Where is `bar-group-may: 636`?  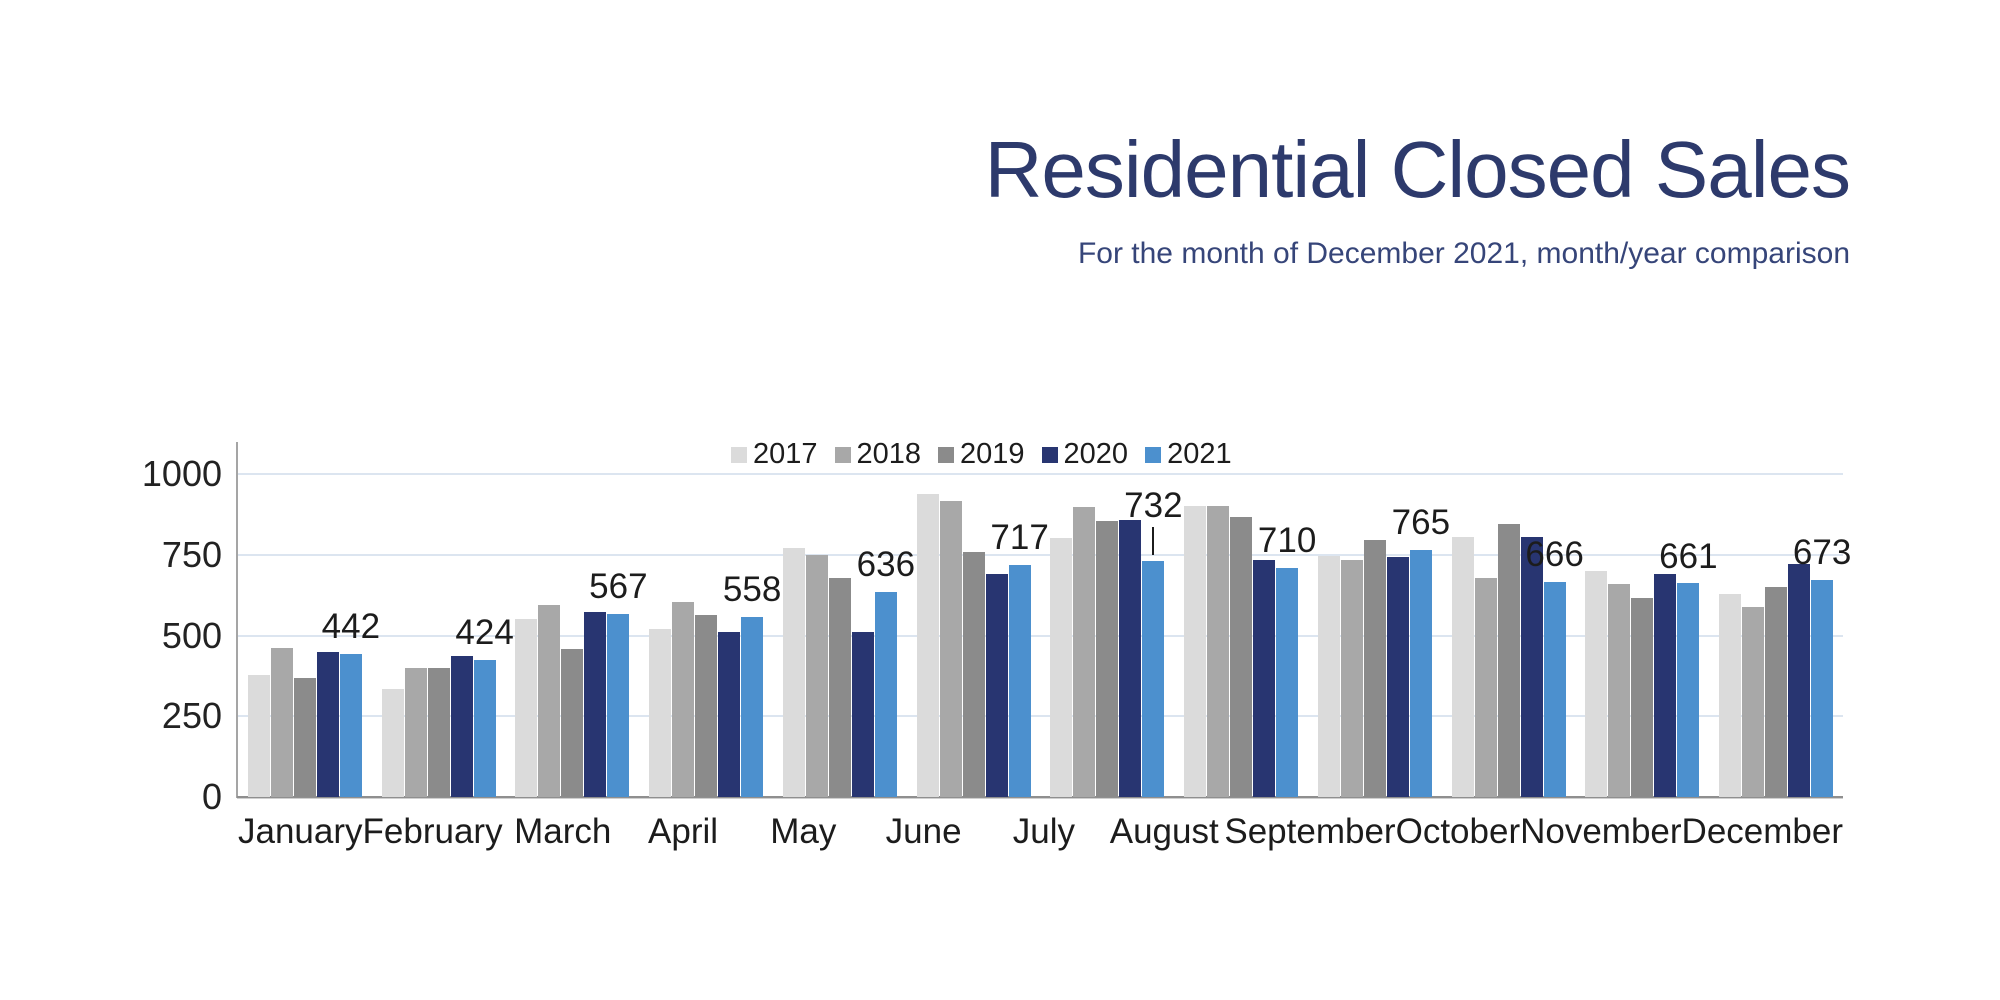 bar-group-may: 636 is located at coordinates (844, 635).